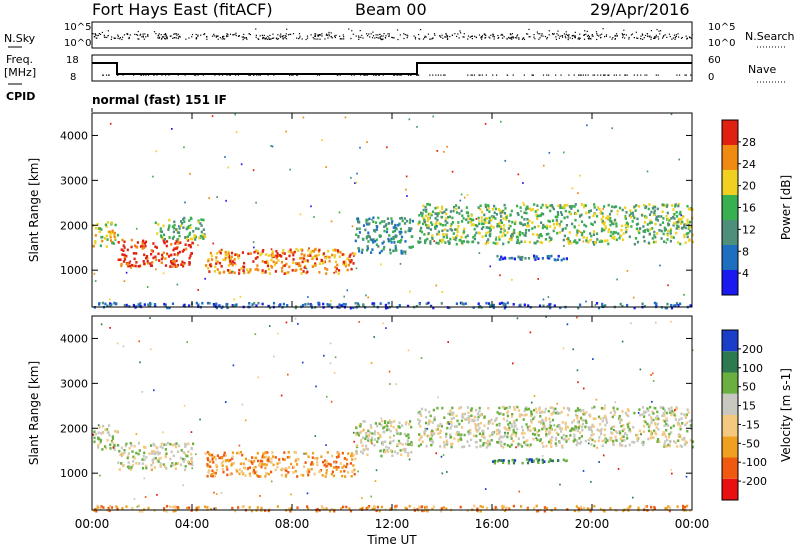 The image size is (800, 554). What do you see at coordinates (106, 437) in the screenshot?
I see `echo-region` at bounding box center [106, 437].